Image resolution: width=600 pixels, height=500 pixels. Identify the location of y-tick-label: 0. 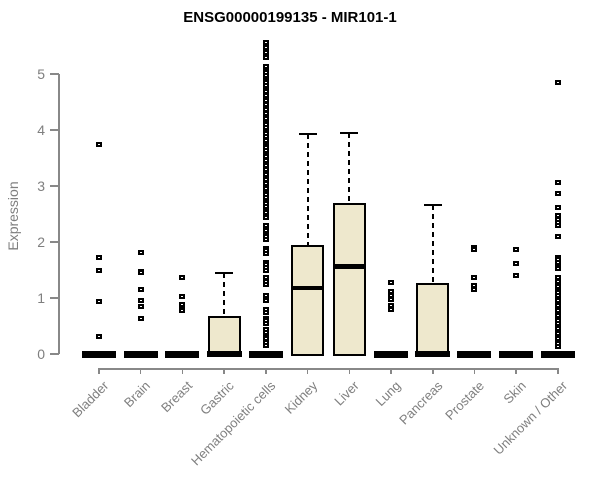
(41, 354).